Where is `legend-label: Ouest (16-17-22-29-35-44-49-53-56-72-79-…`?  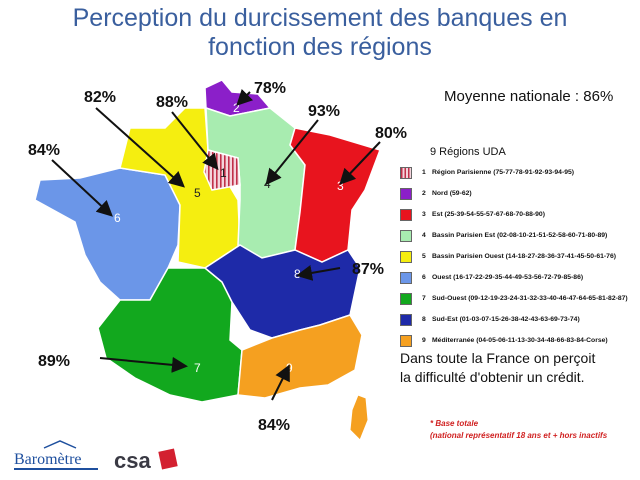
legend-label: Ouest (16-17-22-29-35-44-49-53-56-72-79-… is located at coordinates (508, 277).